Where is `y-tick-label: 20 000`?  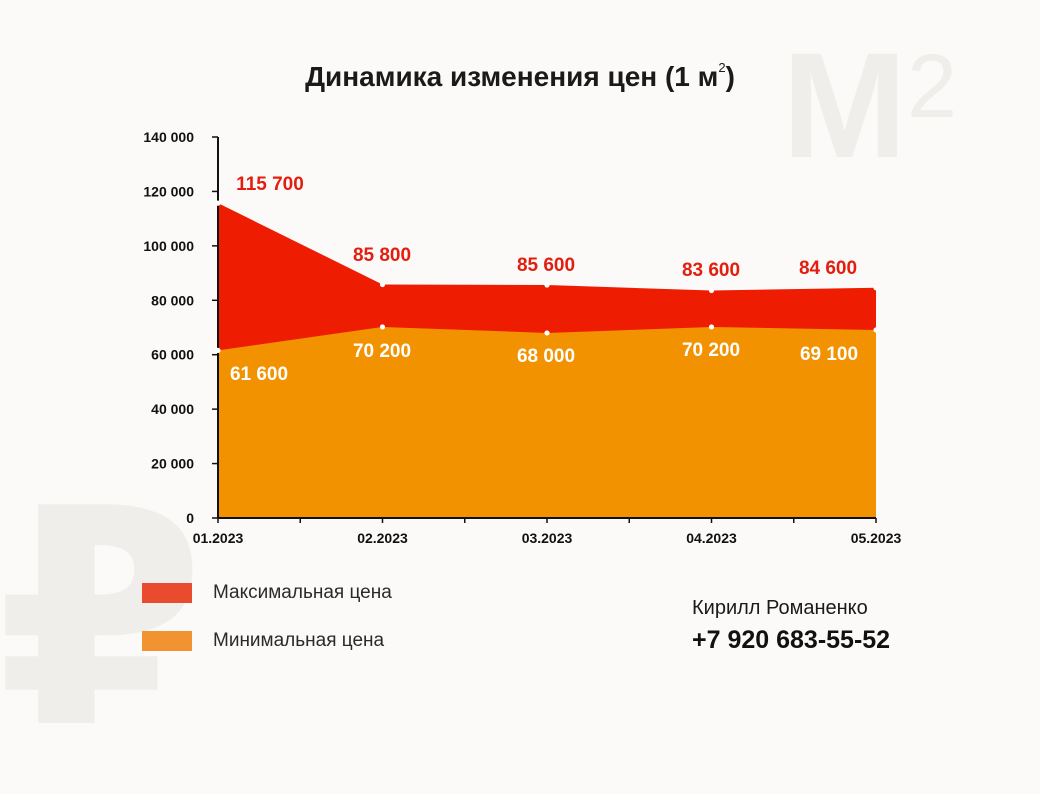 y-tick-label: 20 000 is located at coordinates (172, 464).